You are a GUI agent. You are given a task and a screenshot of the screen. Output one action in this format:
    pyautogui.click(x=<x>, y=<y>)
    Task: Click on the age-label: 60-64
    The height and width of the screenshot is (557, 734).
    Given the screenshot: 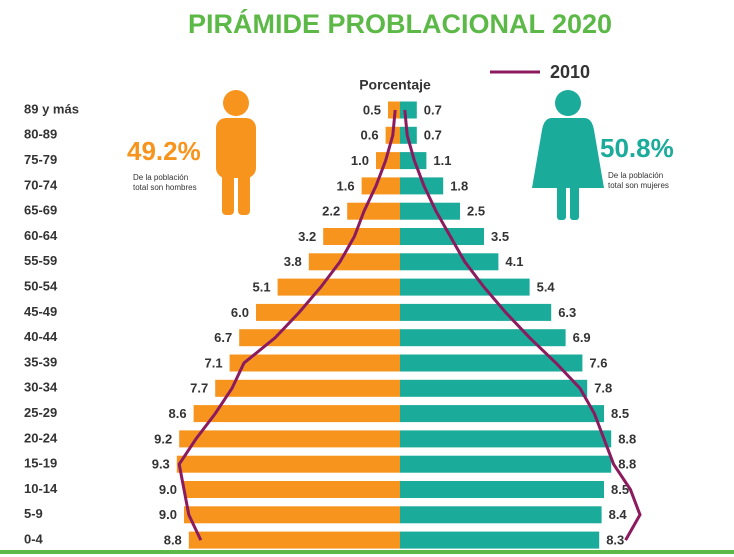 What is the action you would take?
    pyautogui.click(x=41, y=235)
    